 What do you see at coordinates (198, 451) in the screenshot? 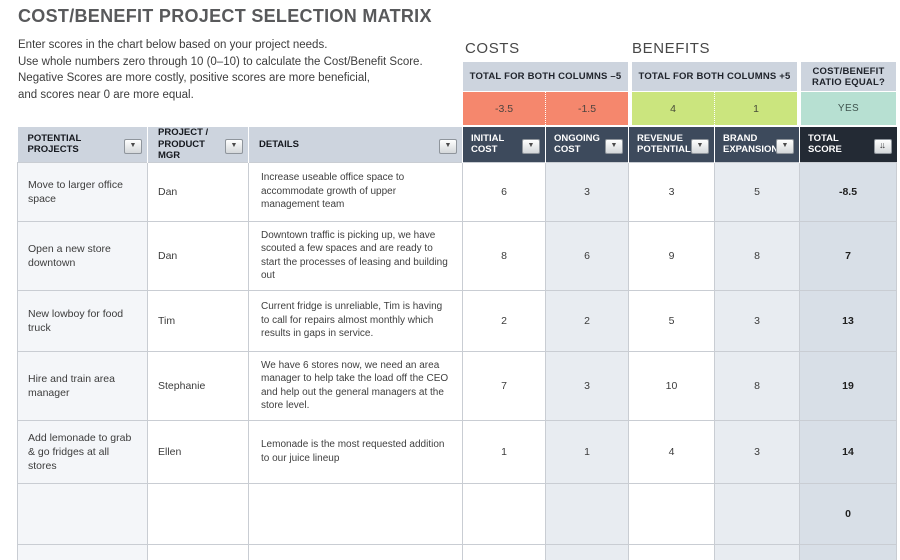
I see `cell-manager: Ellen` at bounding box center [198, 451].